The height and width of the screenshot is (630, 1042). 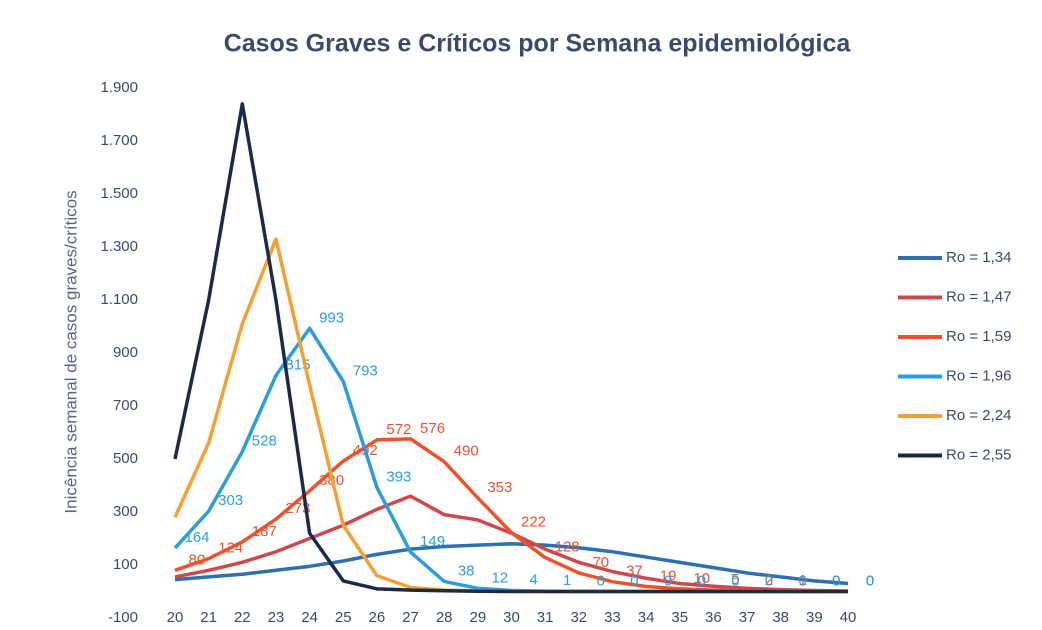 I want to click on y-tick-label: 900, so click(x=125, y=352).